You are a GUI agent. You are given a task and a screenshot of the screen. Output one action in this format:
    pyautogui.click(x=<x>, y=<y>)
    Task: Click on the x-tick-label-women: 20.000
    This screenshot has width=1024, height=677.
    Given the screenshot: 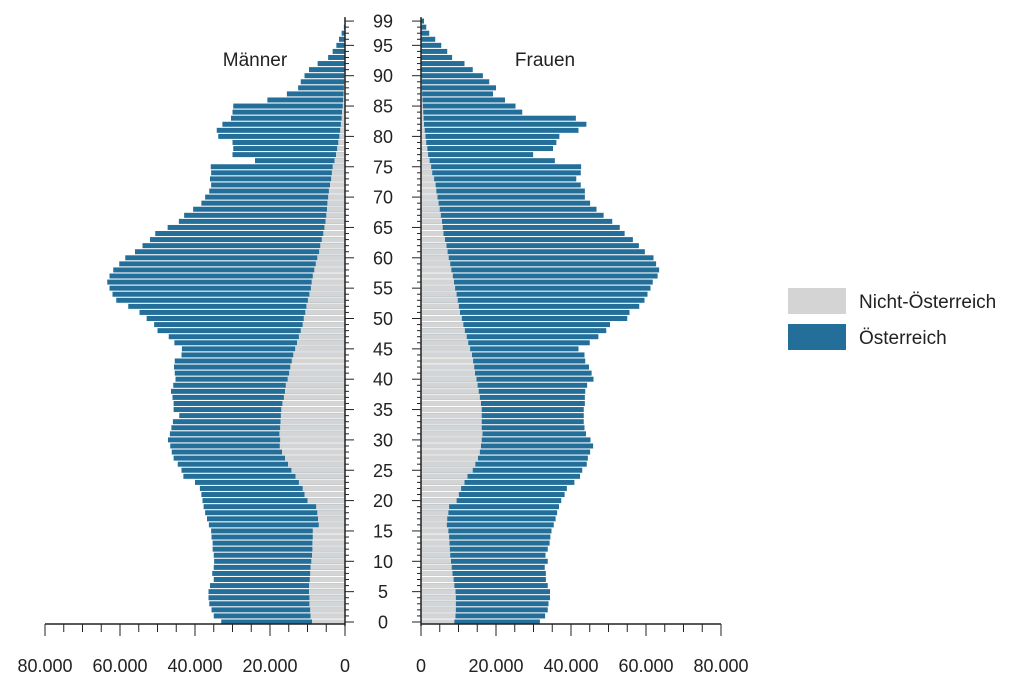 What is the action you would take?
    pyautogui.click(x=495, y=666)
    